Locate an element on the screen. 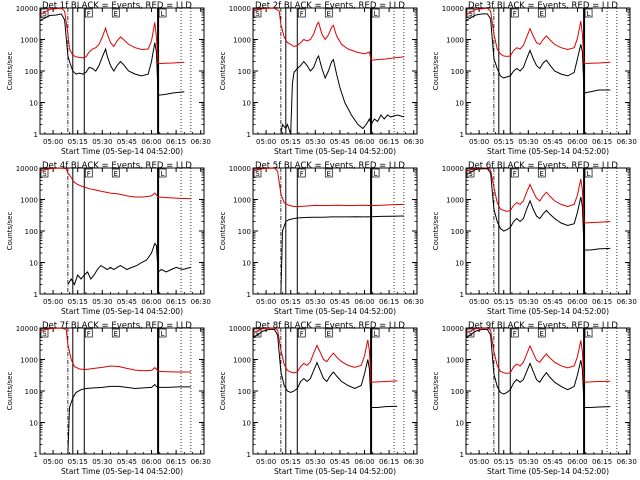 The height and width of the screenshot is (480, 640). panel-title: Det 9f BLACK = Events, RED = LLD is located at coordinates (543, 326).